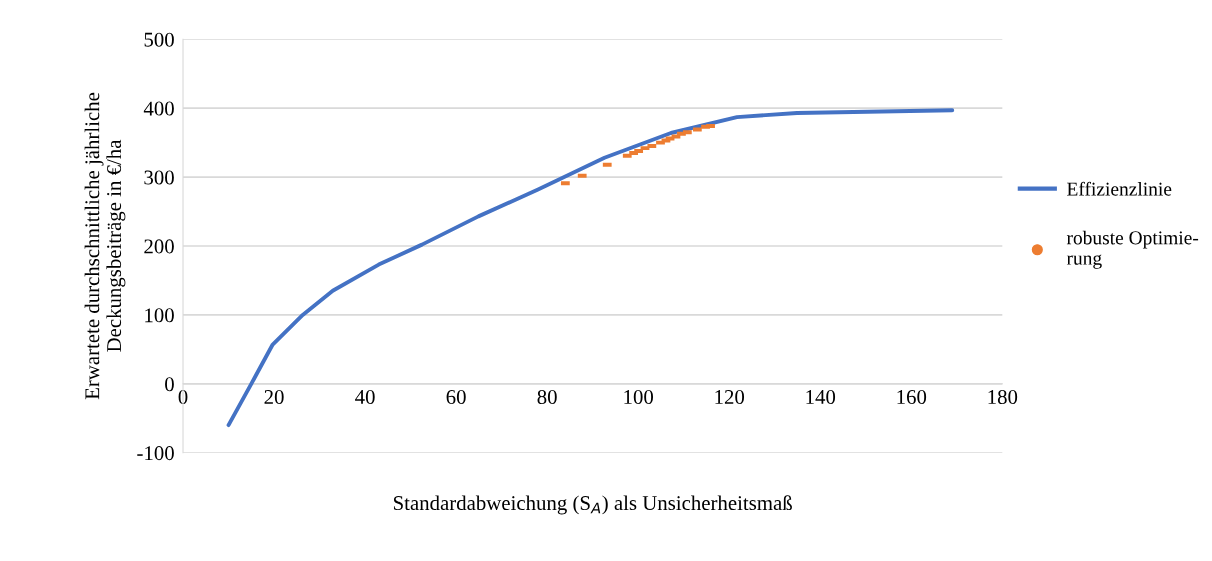 The height and width of the screenshot is (561, 1212). I want to click on x-tick-label: 40, so click(365, 397).